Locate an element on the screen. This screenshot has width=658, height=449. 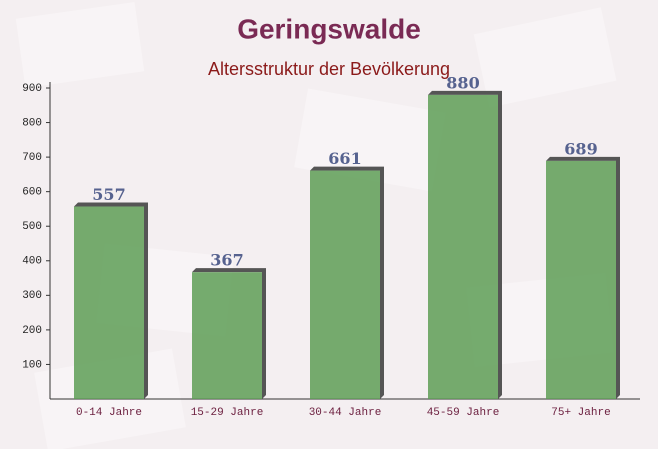
y-tick-label: 500 is located at coordinates (32, 227).